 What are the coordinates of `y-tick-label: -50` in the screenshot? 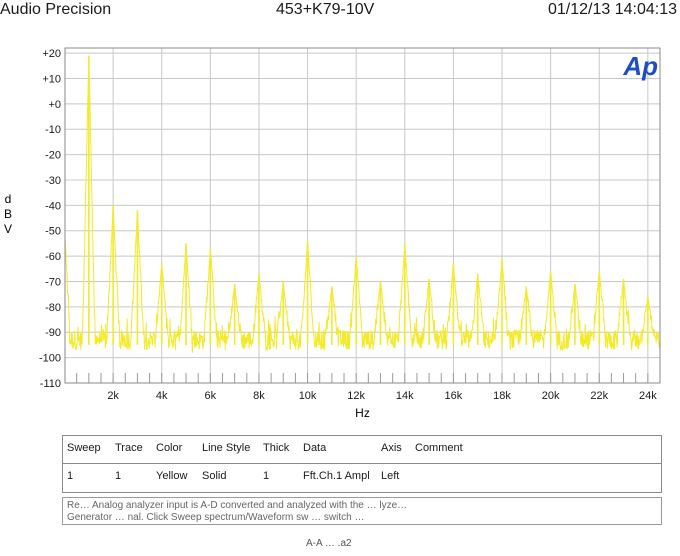 It's located at (53, 232).